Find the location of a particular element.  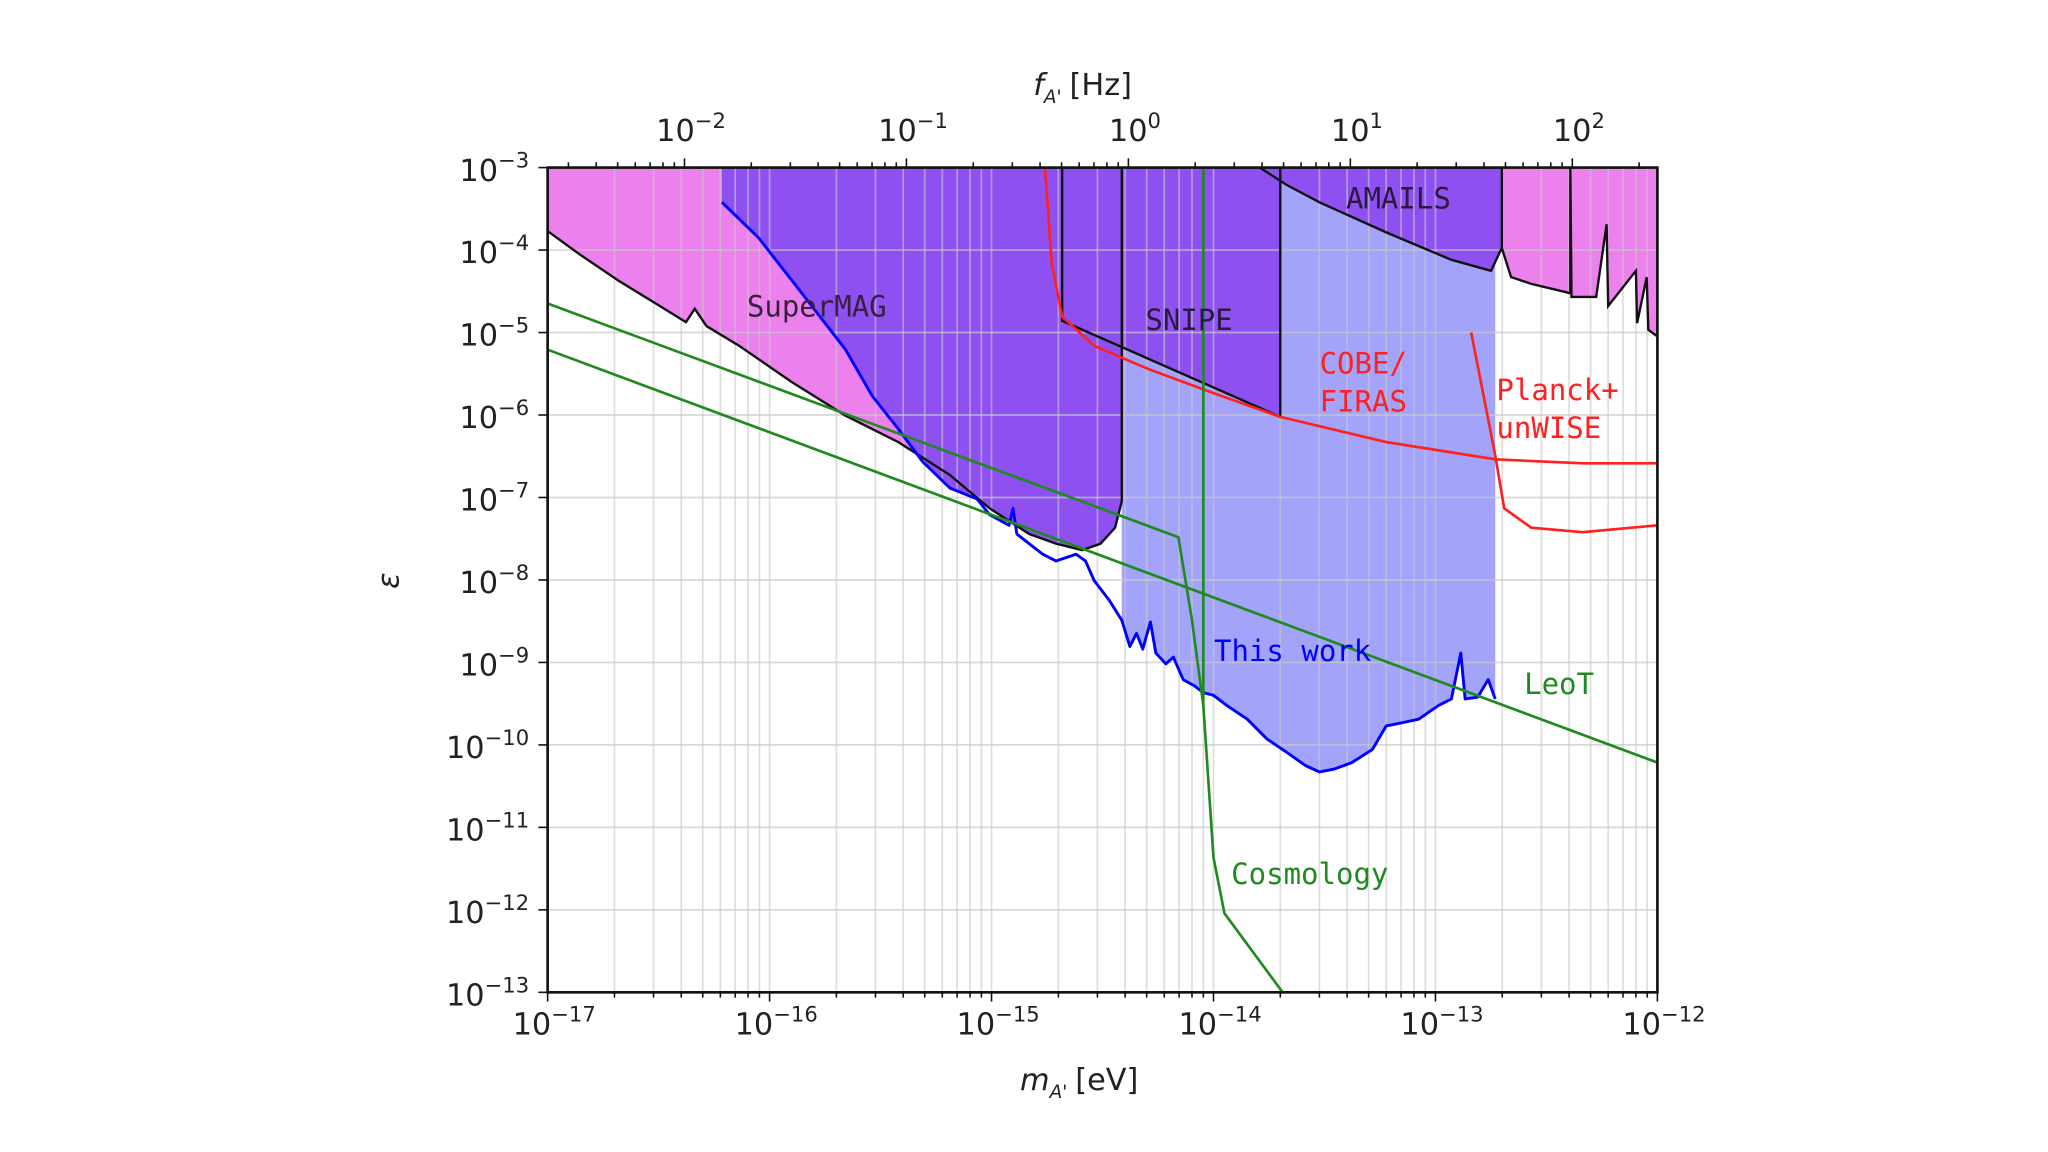

tick-exponent: −2 is located at coordinates (710, 120).